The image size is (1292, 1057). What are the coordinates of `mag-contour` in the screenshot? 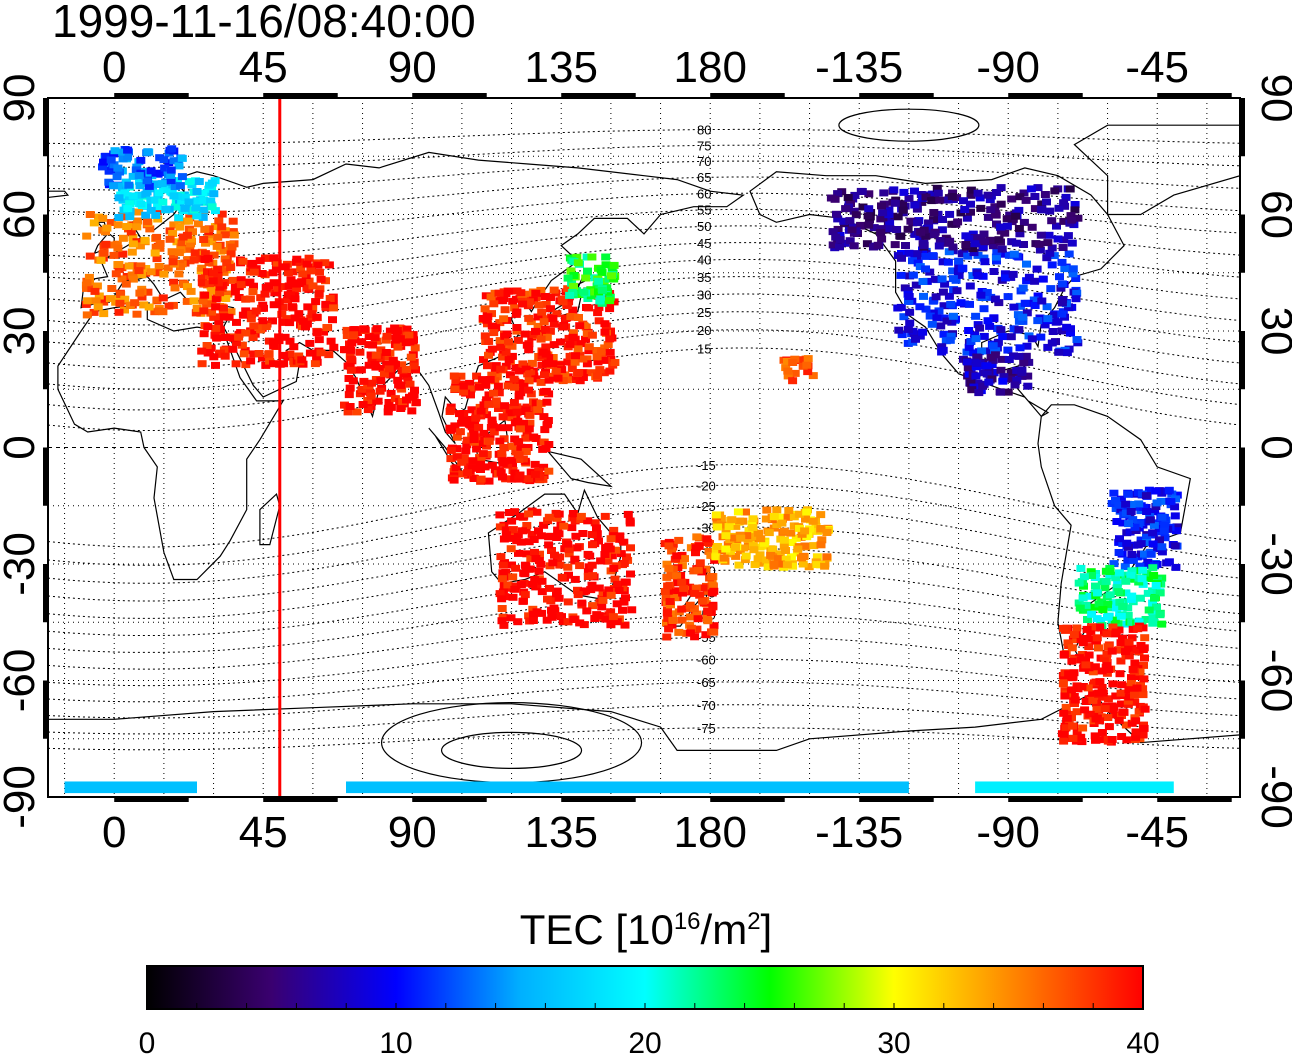 It's located at (644, 719).